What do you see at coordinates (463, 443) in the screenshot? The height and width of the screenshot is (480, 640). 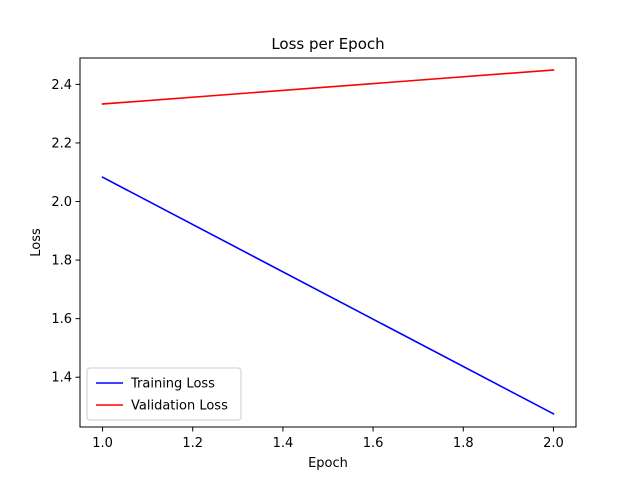 I see `x-tick-label: 1.8` at bounding box center [463, 443].